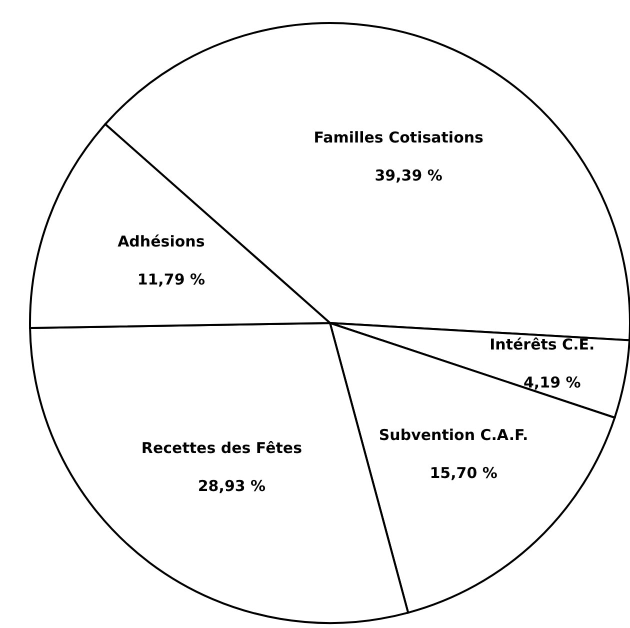 The image size is (630, 628). I want to click on data-label: 4,19 %, so click(552, 383).